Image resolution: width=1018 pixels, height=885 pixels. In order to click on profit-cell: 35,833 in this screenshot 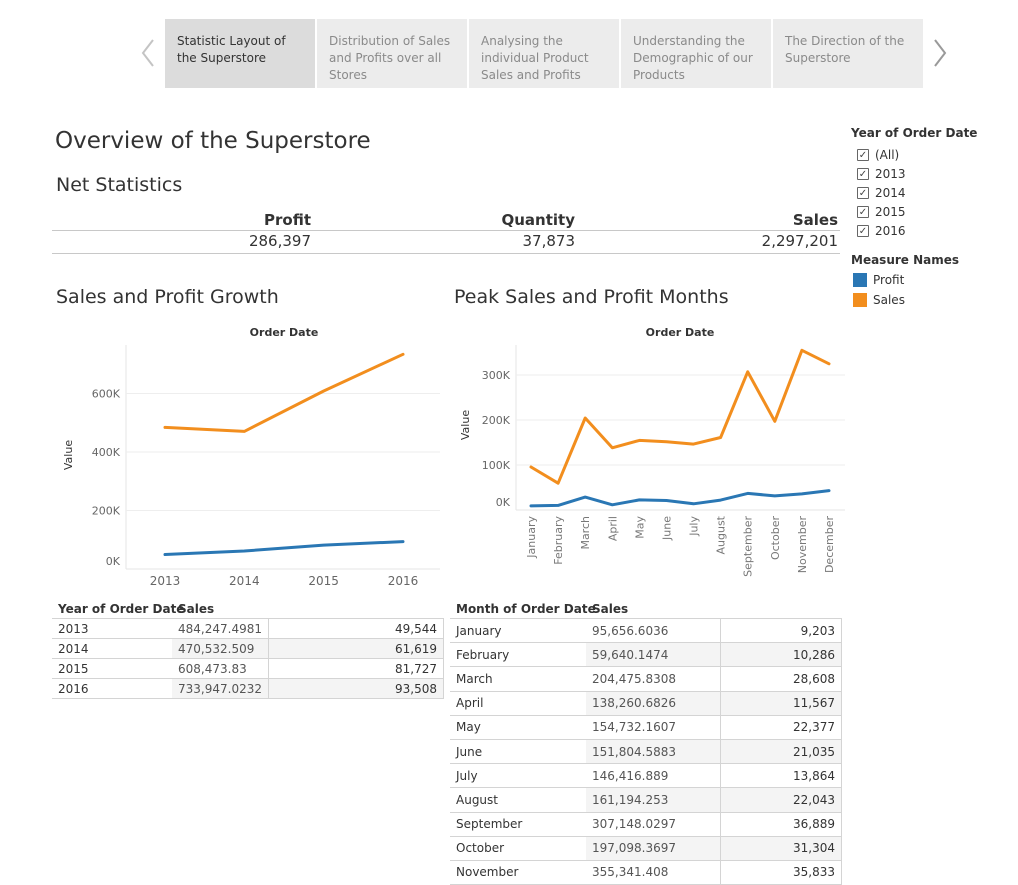, I will do `click(781, 872)`.